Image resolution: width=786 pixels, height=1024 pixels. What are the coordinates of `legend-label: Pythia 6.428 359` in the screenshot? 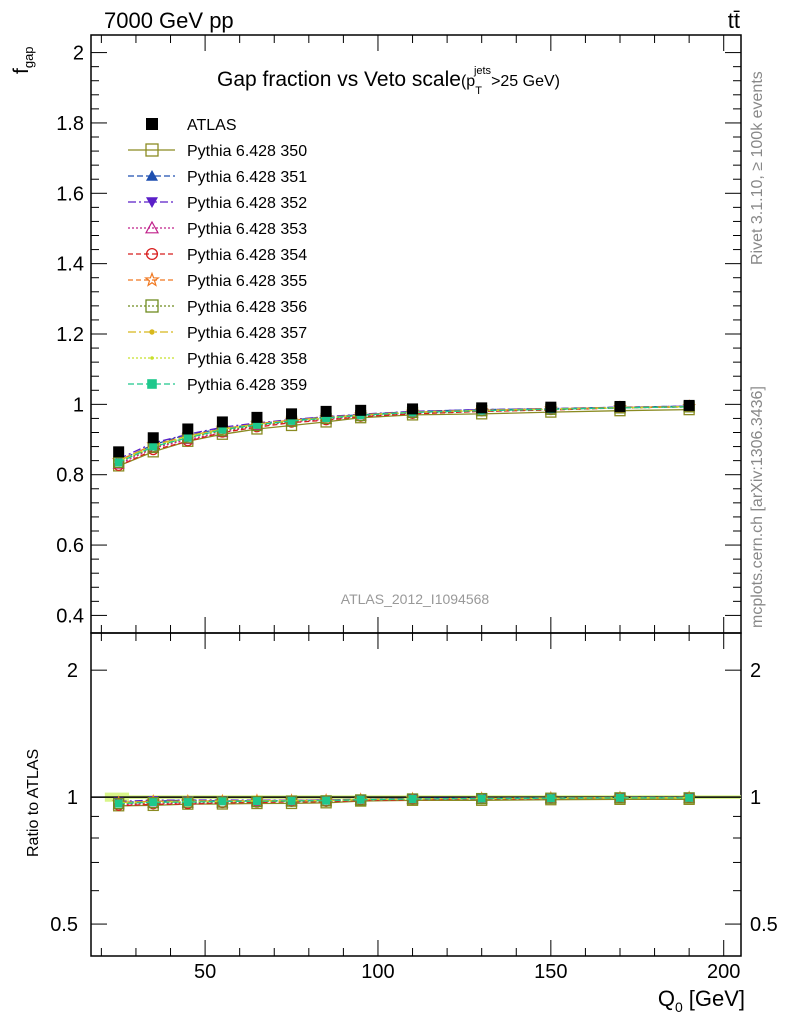 It's located at (247, 385).